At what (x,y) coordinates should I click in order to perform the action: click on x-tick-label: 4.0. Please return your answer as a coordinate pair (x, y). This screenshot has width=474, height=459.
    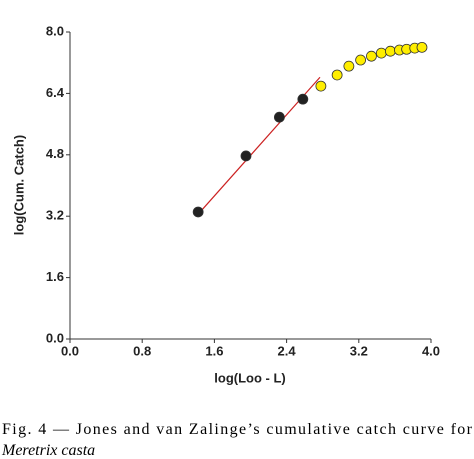
    Looking at the image, I should click on (431, 350).